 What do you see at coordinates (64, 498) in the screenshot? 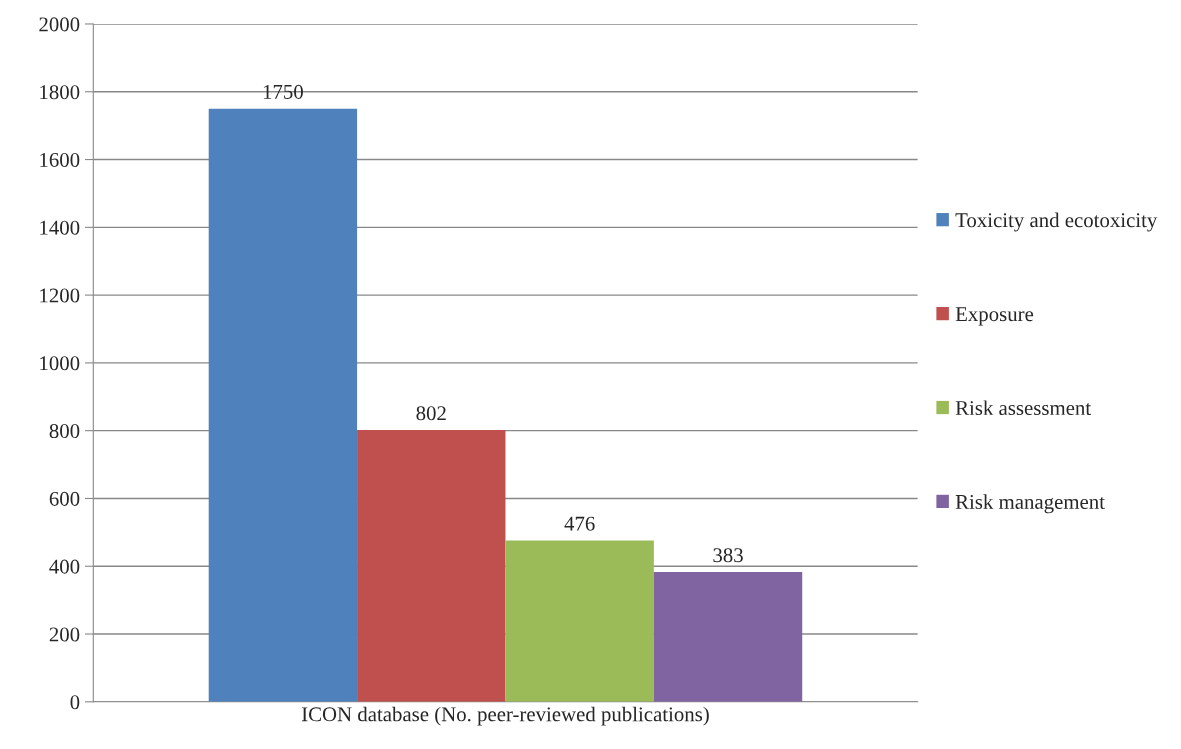
I see `y-tick-label: 600` at bounding box center [64, 498].